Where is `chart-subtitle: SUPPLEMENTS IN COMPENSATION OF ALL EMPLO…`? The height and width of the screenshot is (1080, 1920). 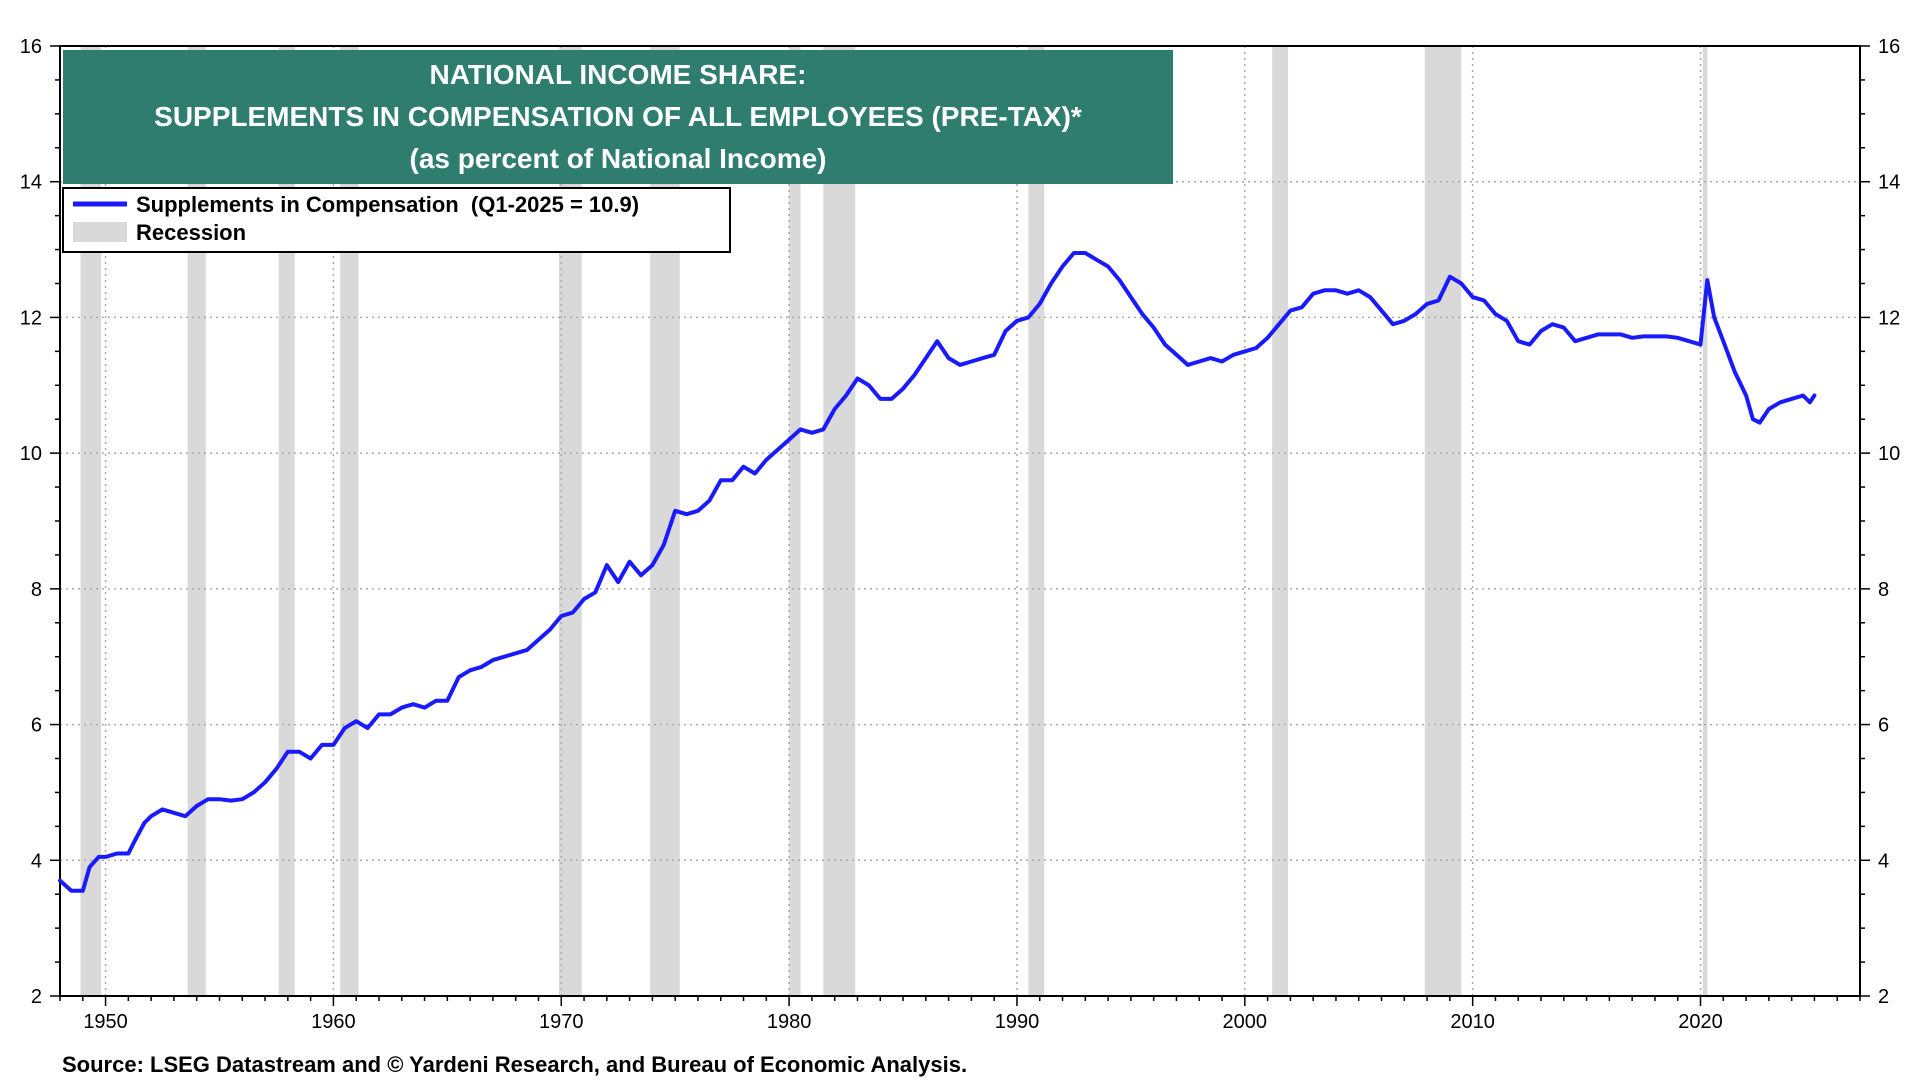
chart-subtitle: SUPPLEMENTS IN COMPENSATION OF ALL EMPLO… is located at coordinates (618, 116).